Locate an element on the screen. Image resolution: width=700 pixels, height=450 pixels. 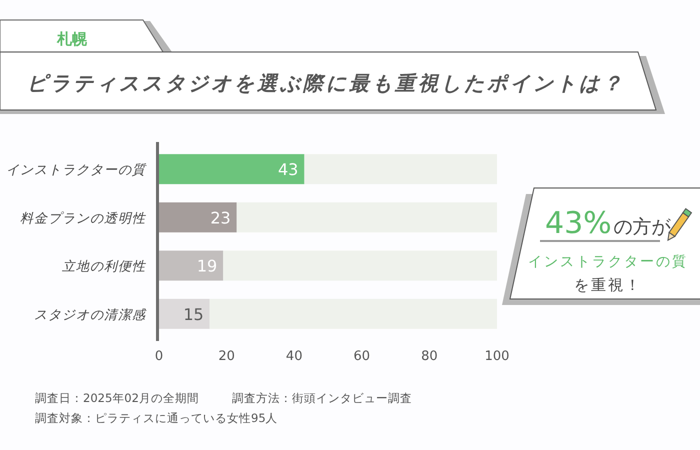
annotation: 調査日：2025年02月の全期間 is located at coordinates (117, 398).